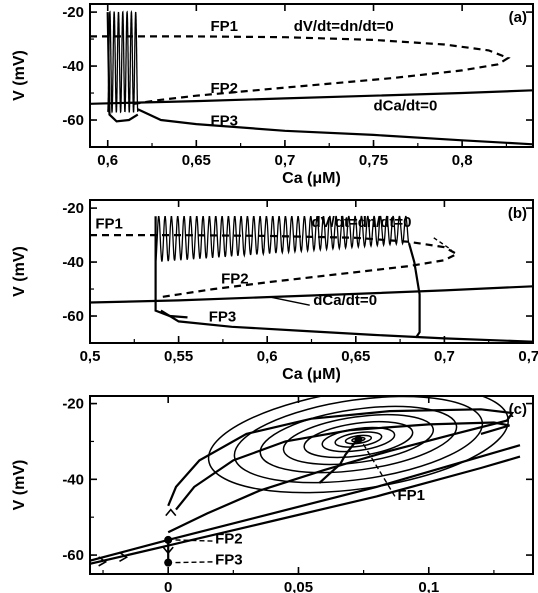  I want to click on trajectory, so click(342, 466).